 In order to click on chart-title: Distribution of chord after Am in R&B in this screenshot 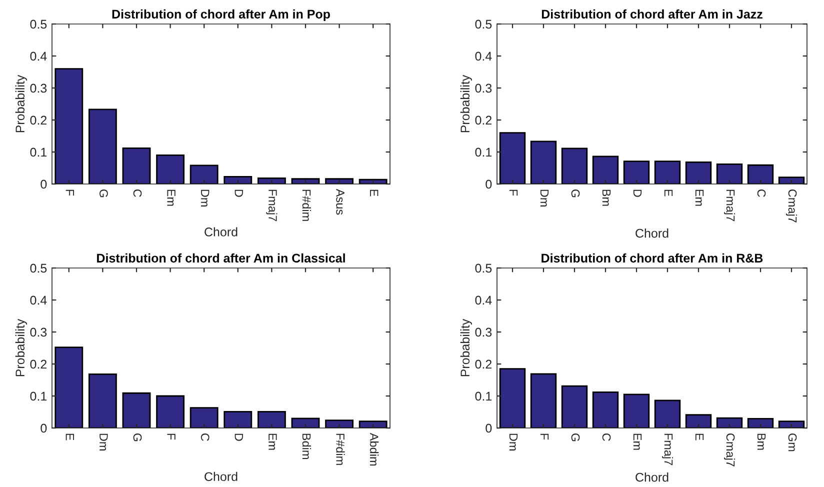, I will do `click(652, 258)`.